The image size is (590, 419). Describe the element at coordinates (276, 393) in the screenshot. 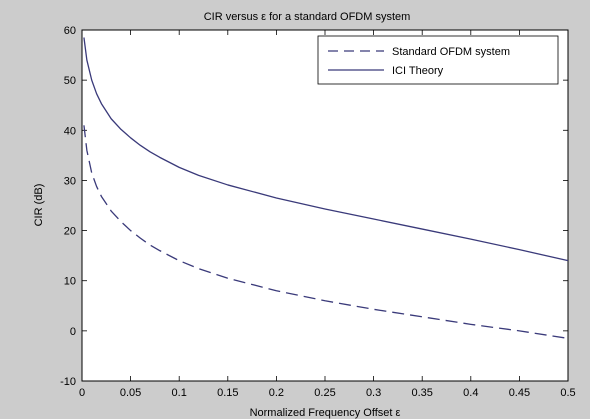

I see `x-tick-label: 0.2` at that location.